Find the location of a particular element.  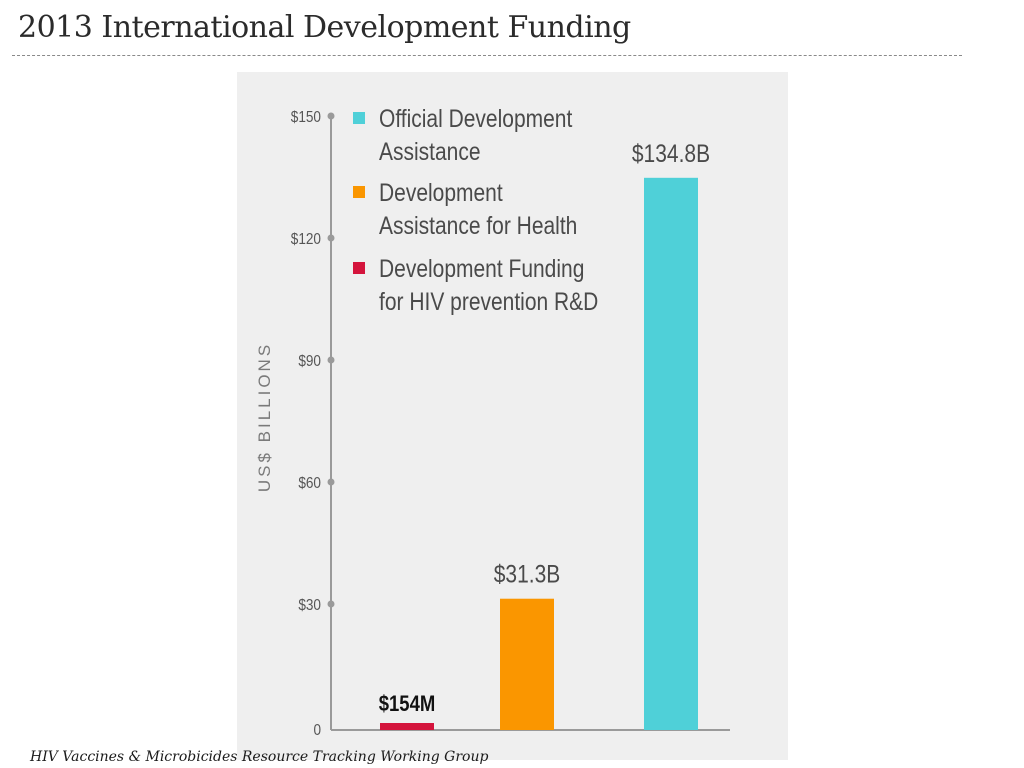

y-tick-label: $150 is located at coordinates (306, 117).